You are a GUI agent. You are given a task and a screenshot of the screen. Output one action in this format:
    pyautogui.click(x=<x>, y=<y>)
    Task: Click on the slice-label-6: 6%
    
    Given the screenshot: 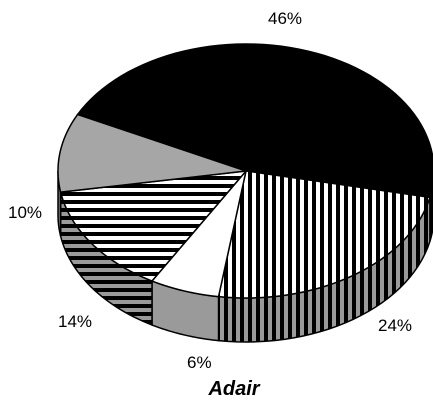 What is the action you would take?
    pyautogui.click(x=199, y=362)
    